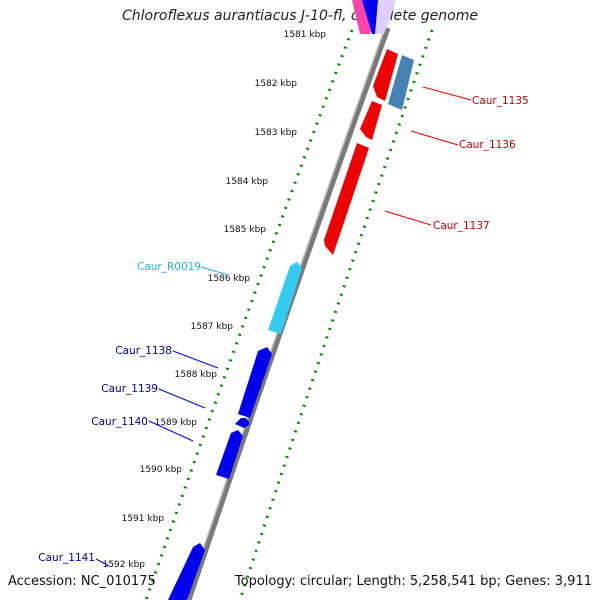 This screenshot has height=600, width=600. I want to click on gene-label: Caur_1140, so click(119, 422).